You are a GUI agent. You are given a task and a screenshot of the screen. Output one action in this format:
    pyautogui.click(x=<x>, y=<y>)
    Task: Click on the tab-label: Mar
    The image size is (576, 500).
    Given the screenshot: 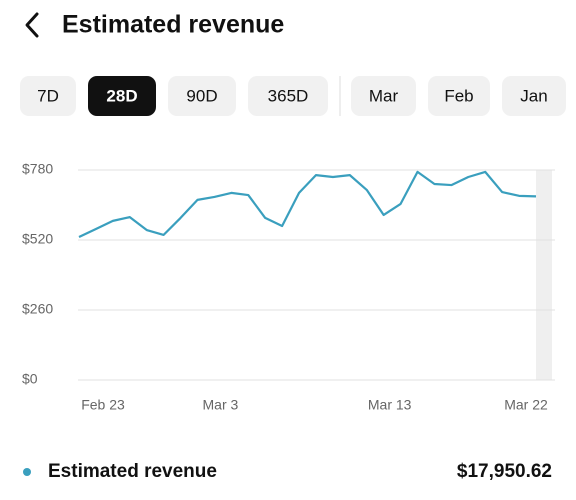 What is the action you would take?
    pyautogui.click(x=384, y=95)
    